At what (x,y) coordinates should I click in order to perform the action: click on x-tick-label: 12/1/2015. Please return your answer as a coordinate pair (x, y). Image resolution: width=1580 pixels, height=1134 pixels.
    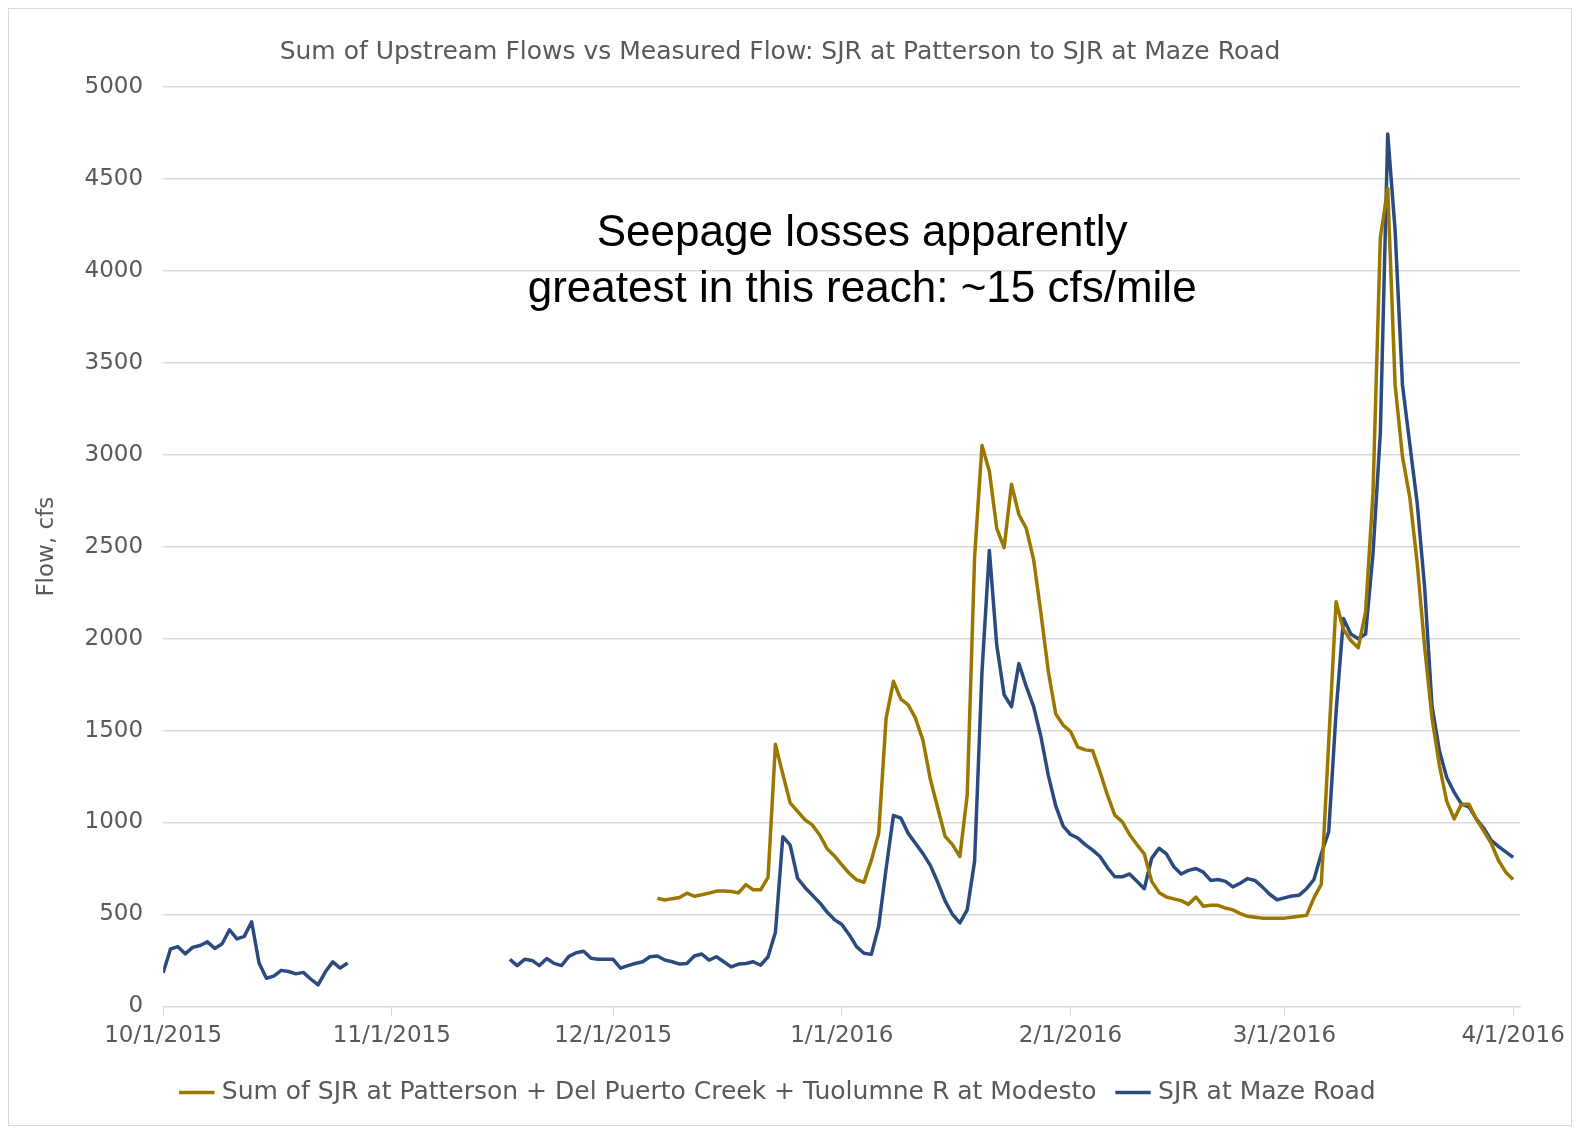
    Looking at the image, I should click on (613, 1034).